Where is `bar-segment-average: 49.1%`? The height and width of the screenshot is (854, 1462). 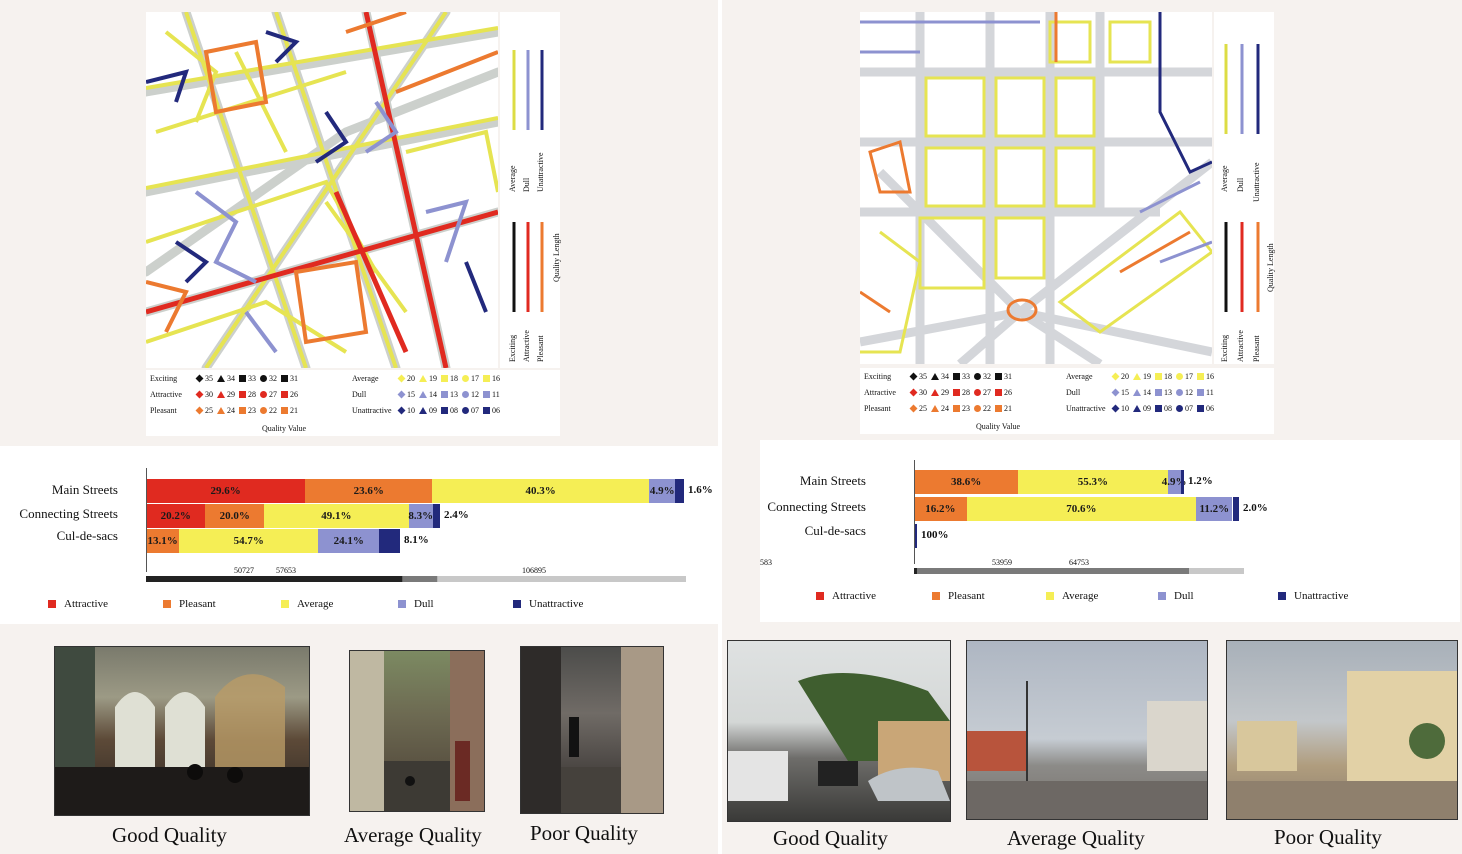 bar-segment-average: 49.1% is located at coordinates (336, 516).